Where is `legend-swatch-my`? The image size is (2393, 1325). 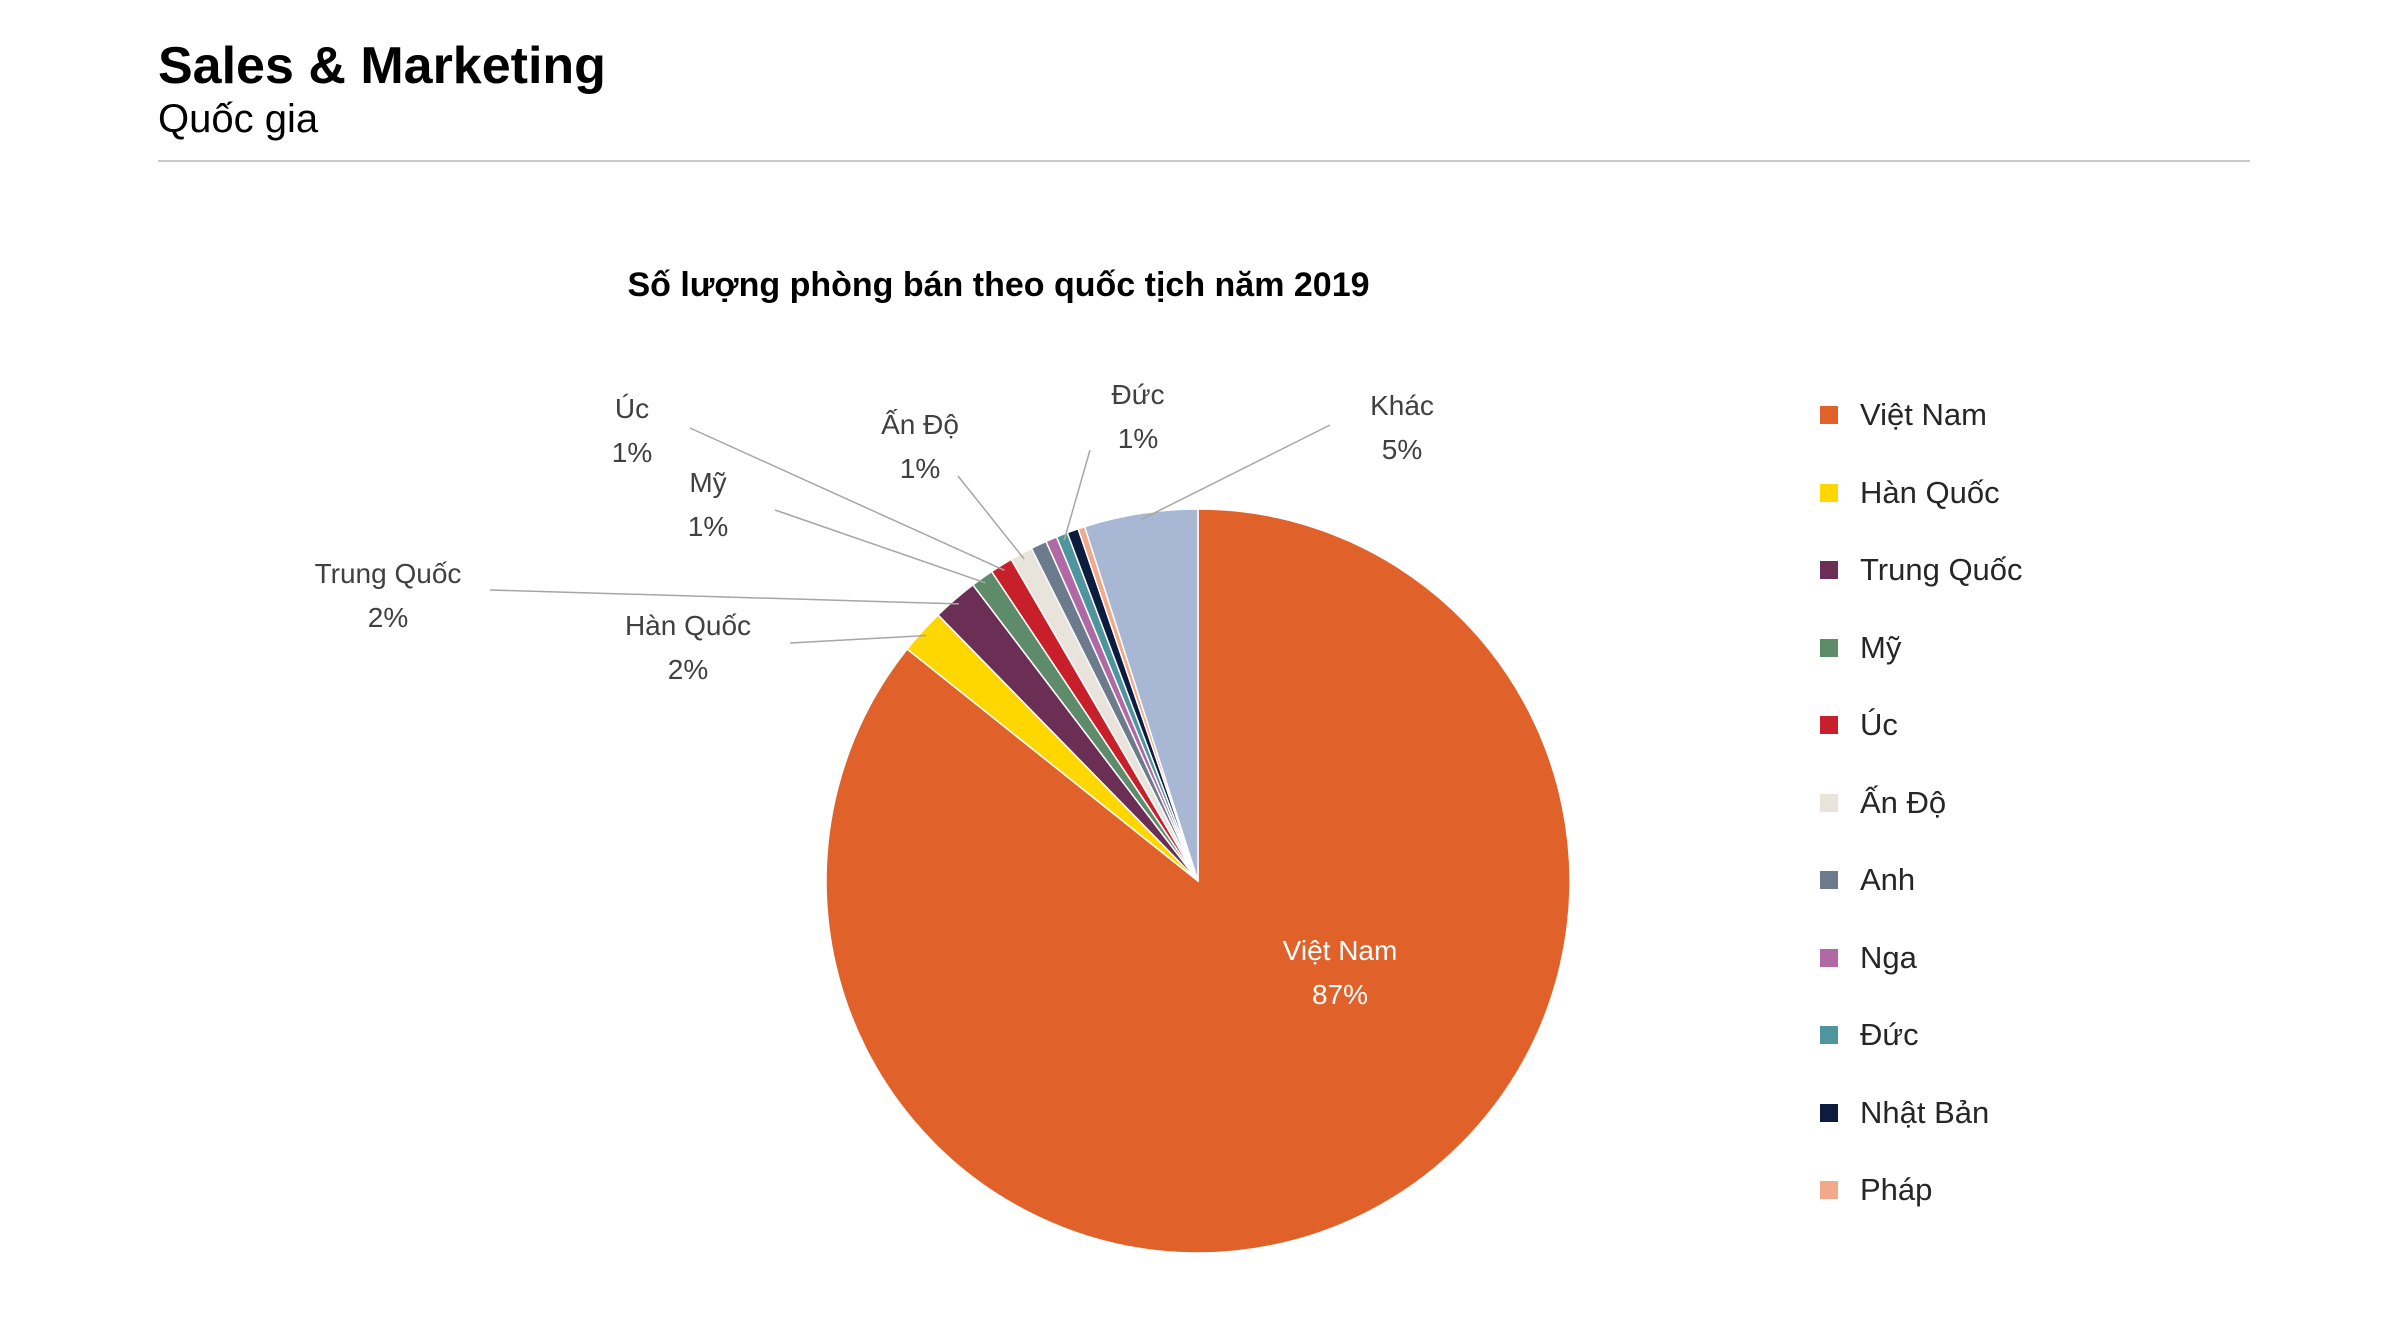 legend-swatch-my is located at coordinates (1829, 647).